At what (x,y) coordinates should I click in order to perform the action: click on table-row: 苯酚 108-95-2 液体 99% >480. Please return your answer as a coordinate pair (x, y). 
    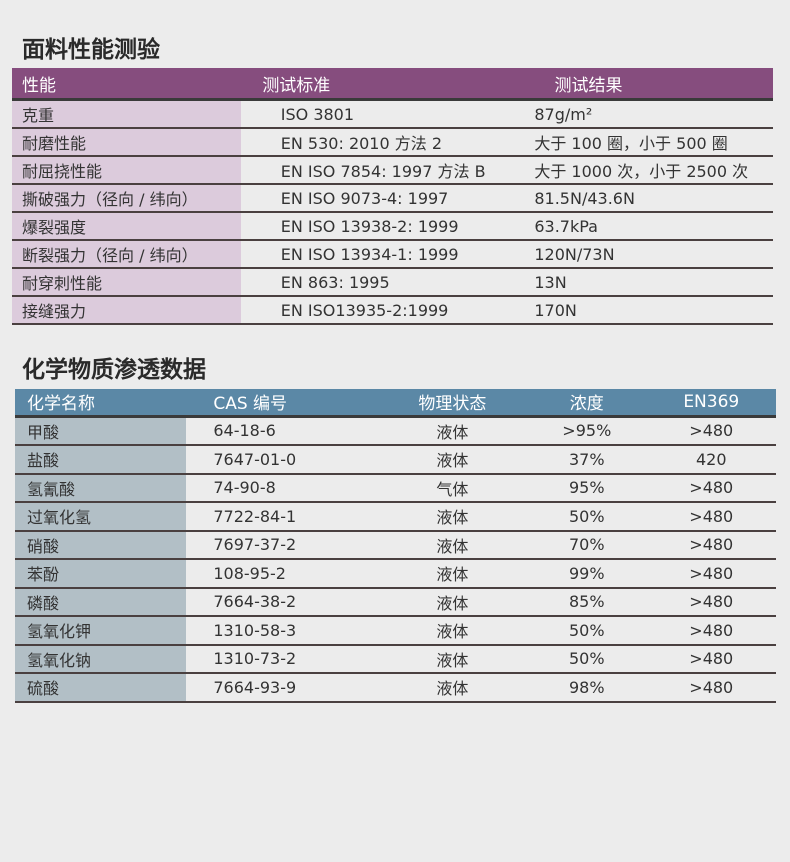
    Looking at the image, I should click on (395, 574).